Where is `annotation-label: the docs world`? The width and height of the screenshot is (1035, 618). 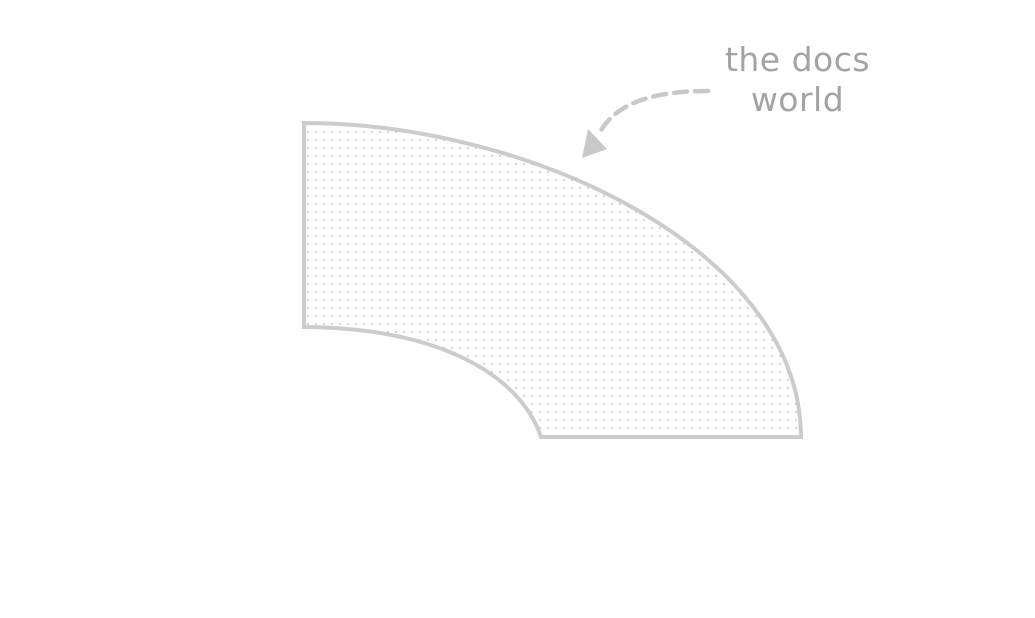
annotation-label: the docs world is located at coordinates (797, 80).